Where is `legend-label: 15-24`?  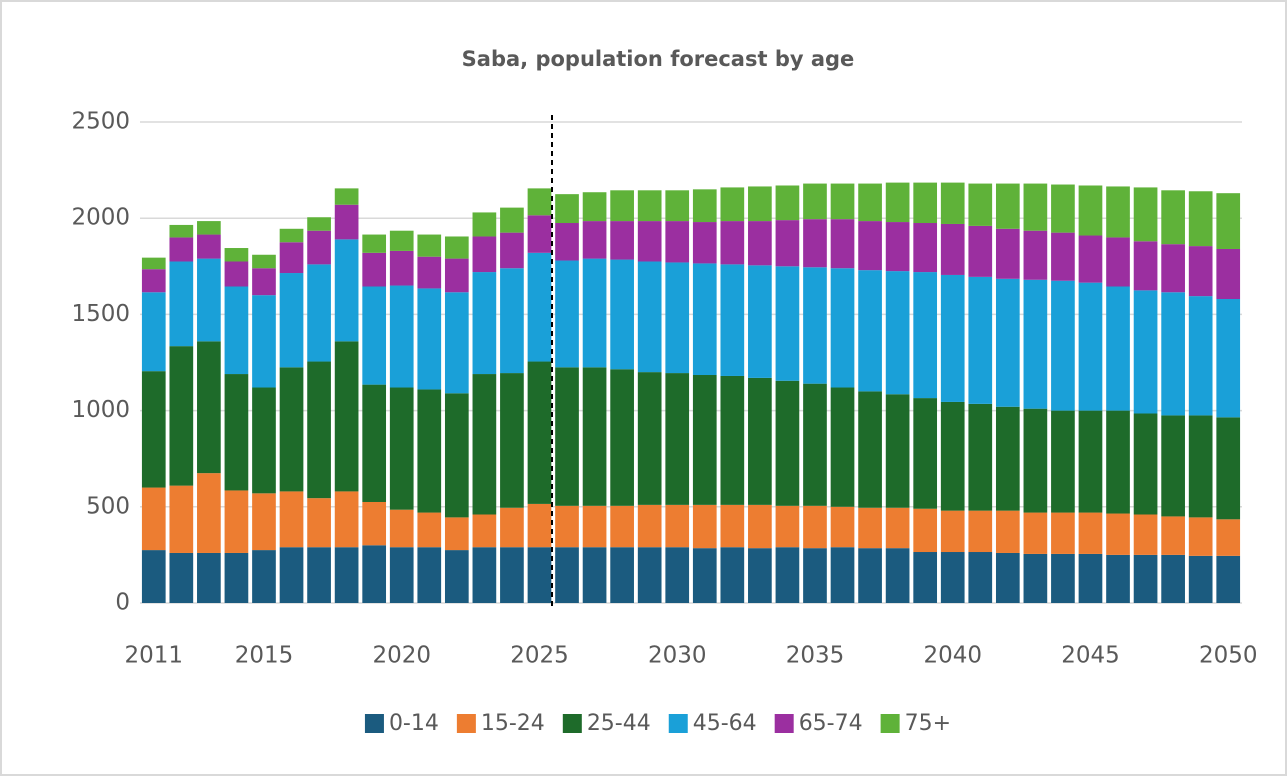
legend-label: 15-24 is located at coordinates (513, 723).